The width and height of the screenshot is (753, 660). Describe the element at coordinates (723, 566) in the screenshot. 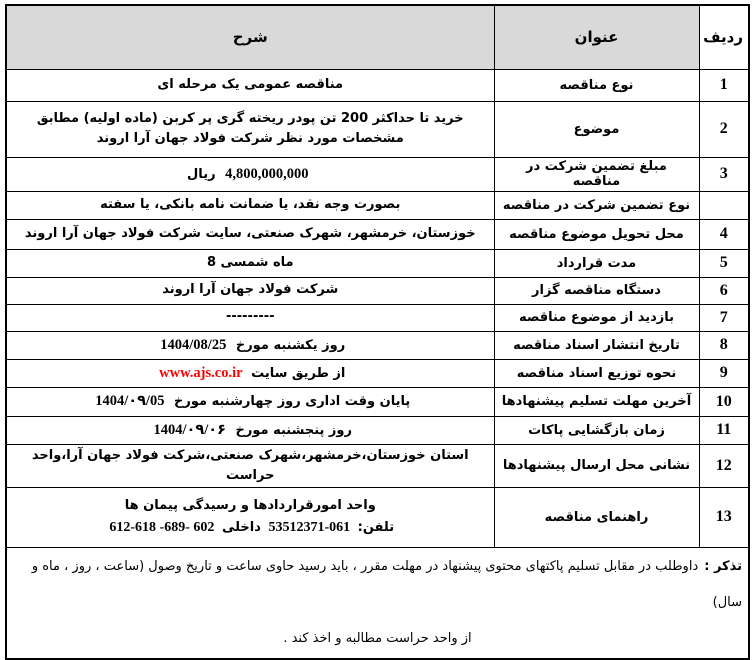

I see `note-label: تذکر :` at that location.